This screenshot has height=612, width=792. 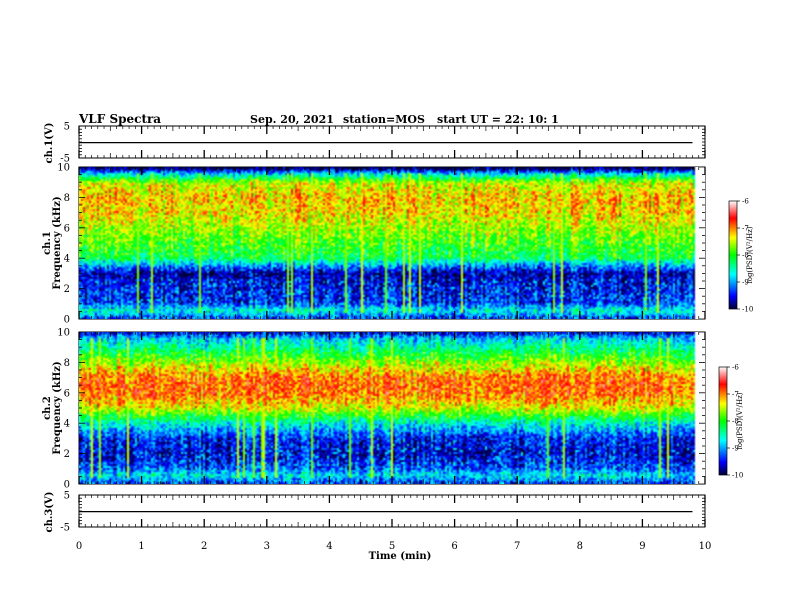 I want to click on ch2-colorbar-label: log(PSD)(V²/Hz), so click(x=740, y=420).